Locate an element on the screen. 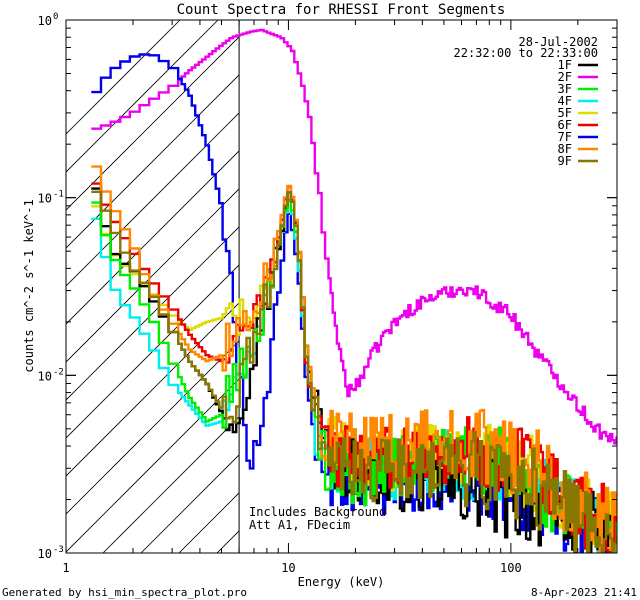 This screenshot has width=640, height=600. footer-timestamp: 8-Apr-2023 21:41 is located at coordinates (584, 592).